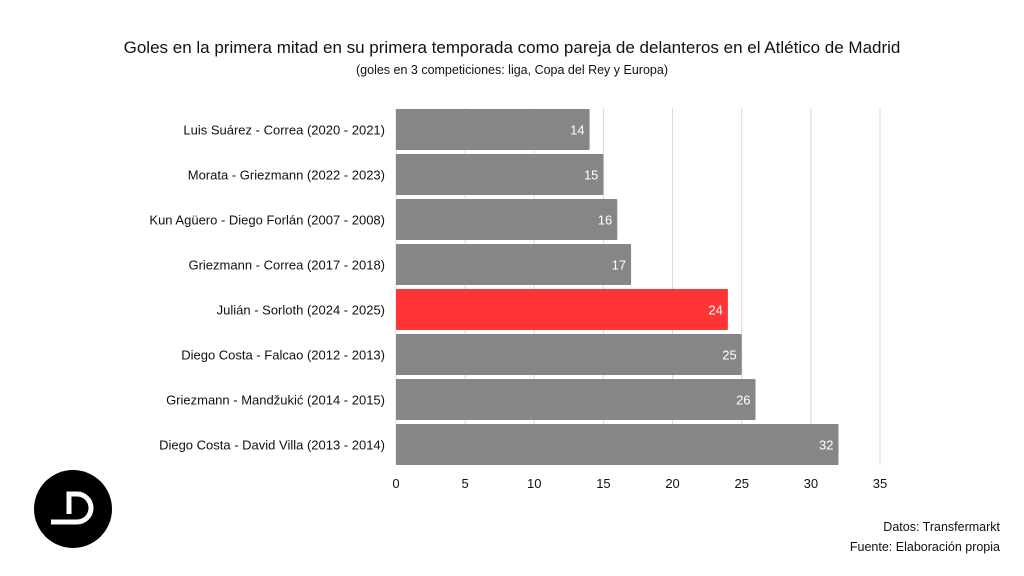 This screenshot has height=576, width=1024. What do you see at coordinates (603, 483) in the screenshot?
I see `x-tick-label: 15` at bounding box center [603, 483].